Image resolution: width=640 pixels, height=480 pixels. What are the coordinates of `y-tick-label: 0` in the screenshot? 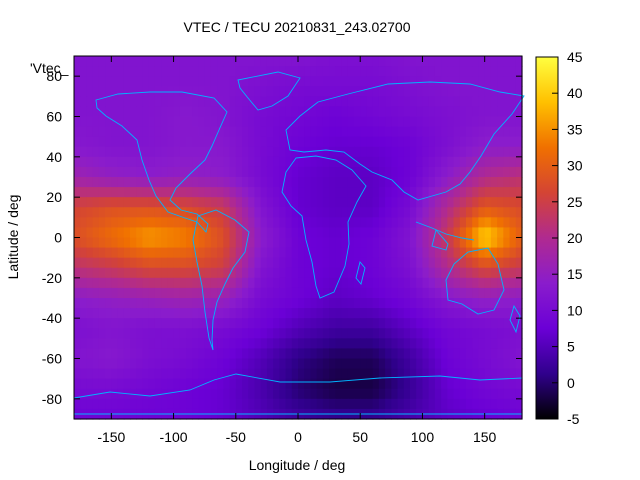 It's located at (58, 238).